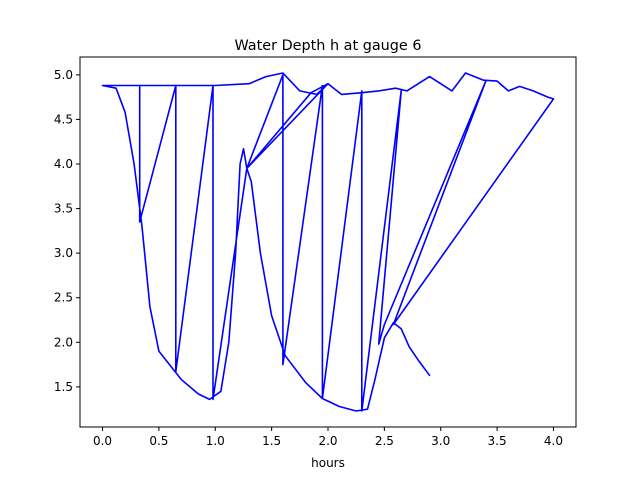 This screenshot has height=480, width=640. What do you see at coordinates (63, 75) in the screenshot?
I see `y-tick-label: 5.0` at bounding box center [63, 75].